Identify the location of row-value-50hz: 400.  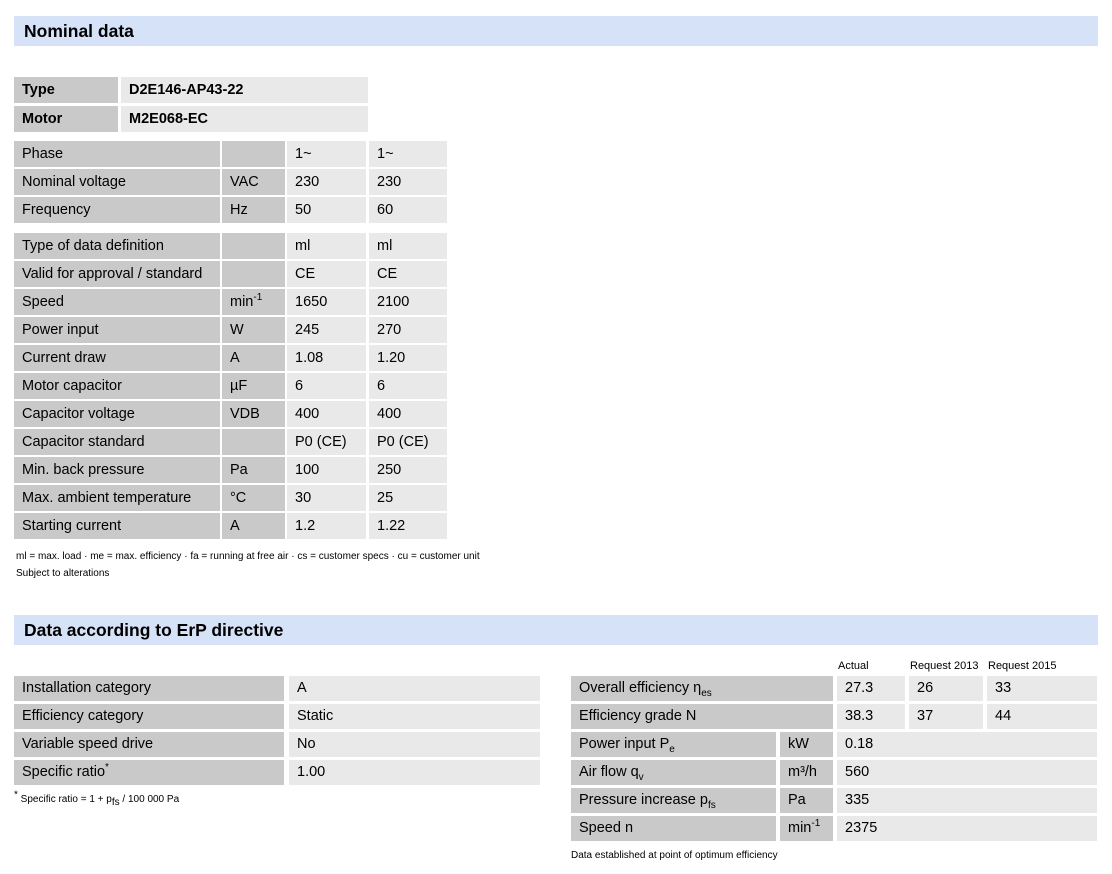
(326, 414).